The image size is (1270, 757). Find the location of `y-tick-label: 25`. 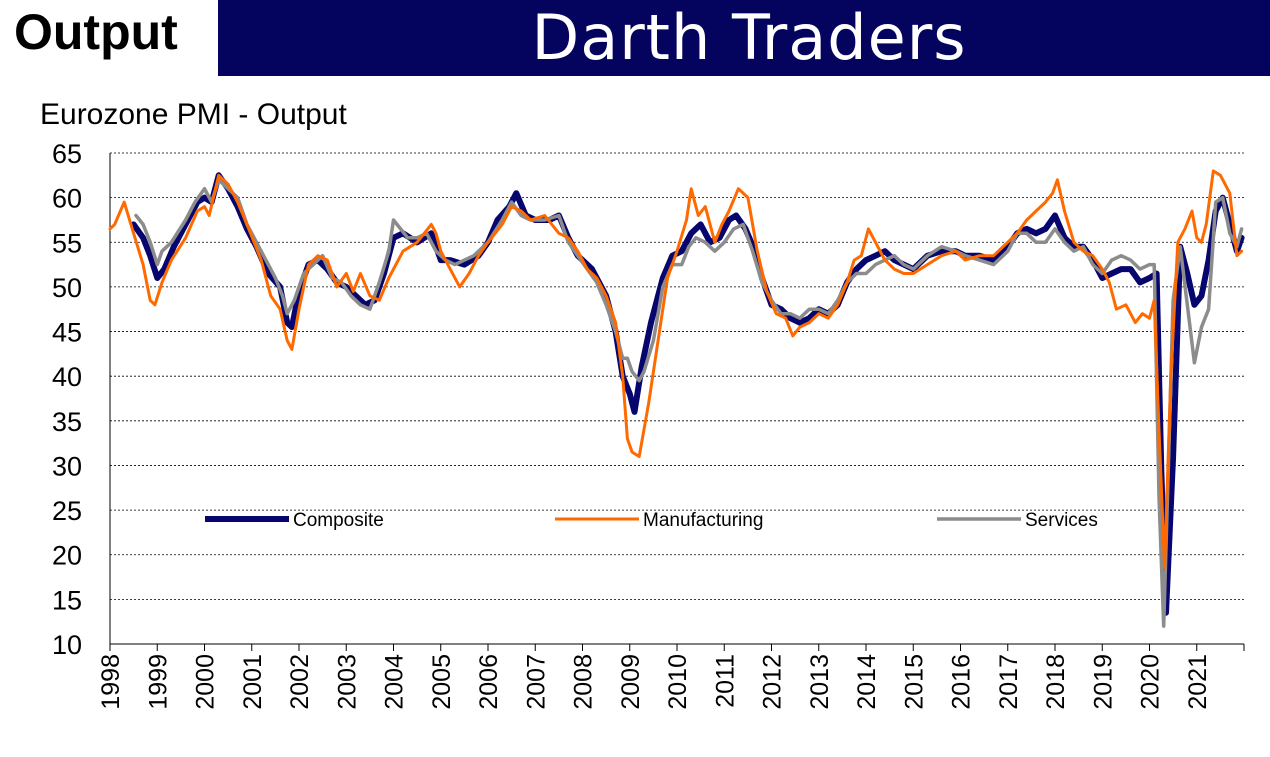

y-tick-label: 25 is located at coordinates (67, 511).